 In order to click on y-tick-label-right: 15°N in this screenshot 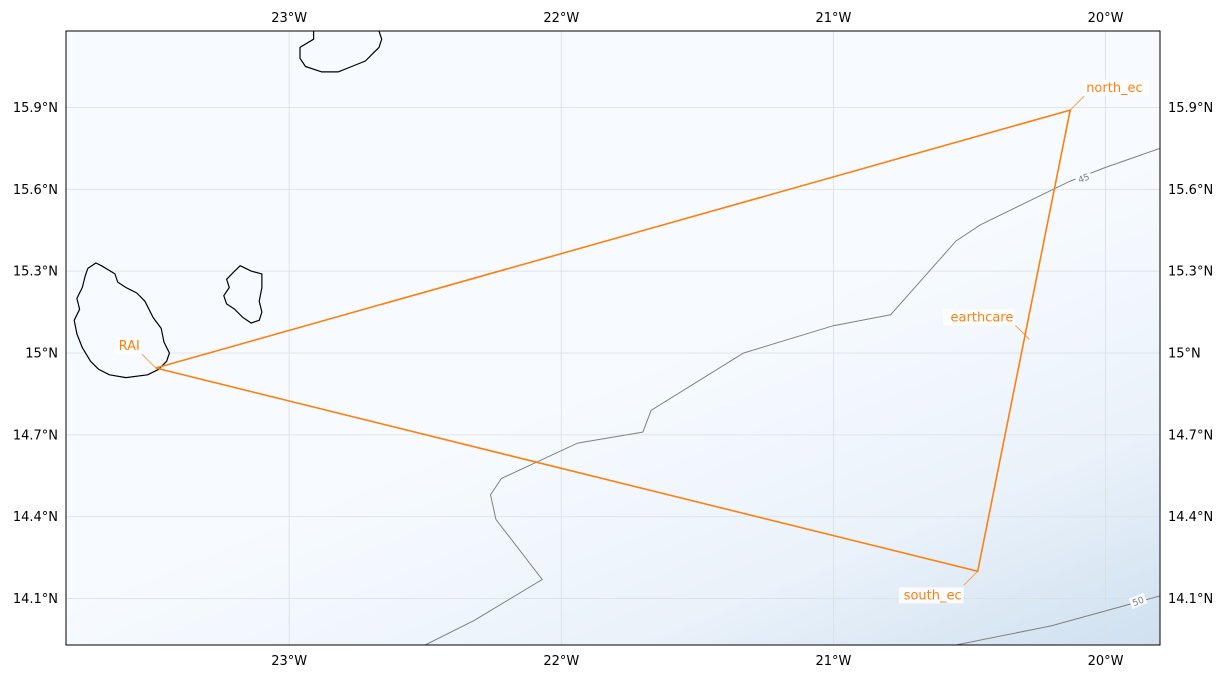, I will do `click(1184, 354)`.